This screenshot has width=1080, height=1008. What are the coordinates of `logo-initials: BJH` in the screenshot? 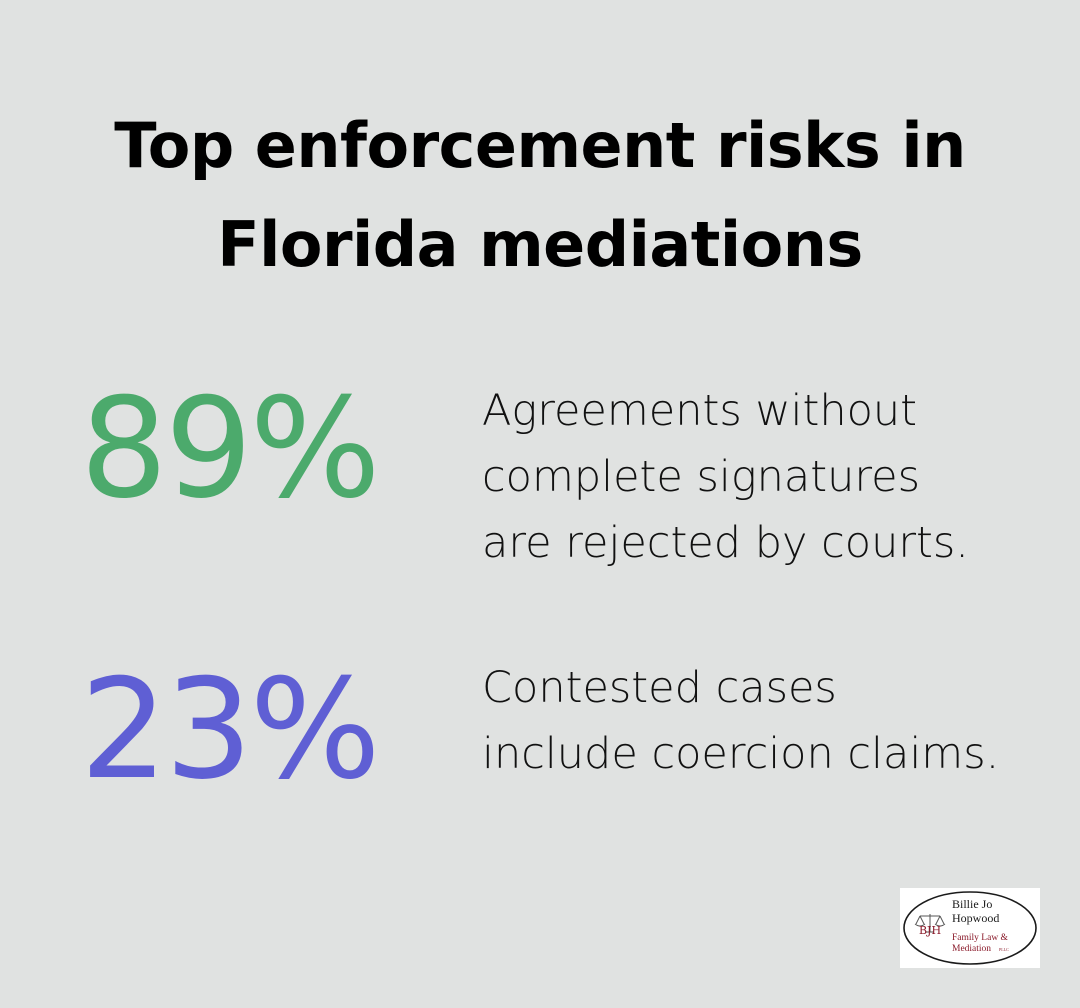 It's located at (930, 930).